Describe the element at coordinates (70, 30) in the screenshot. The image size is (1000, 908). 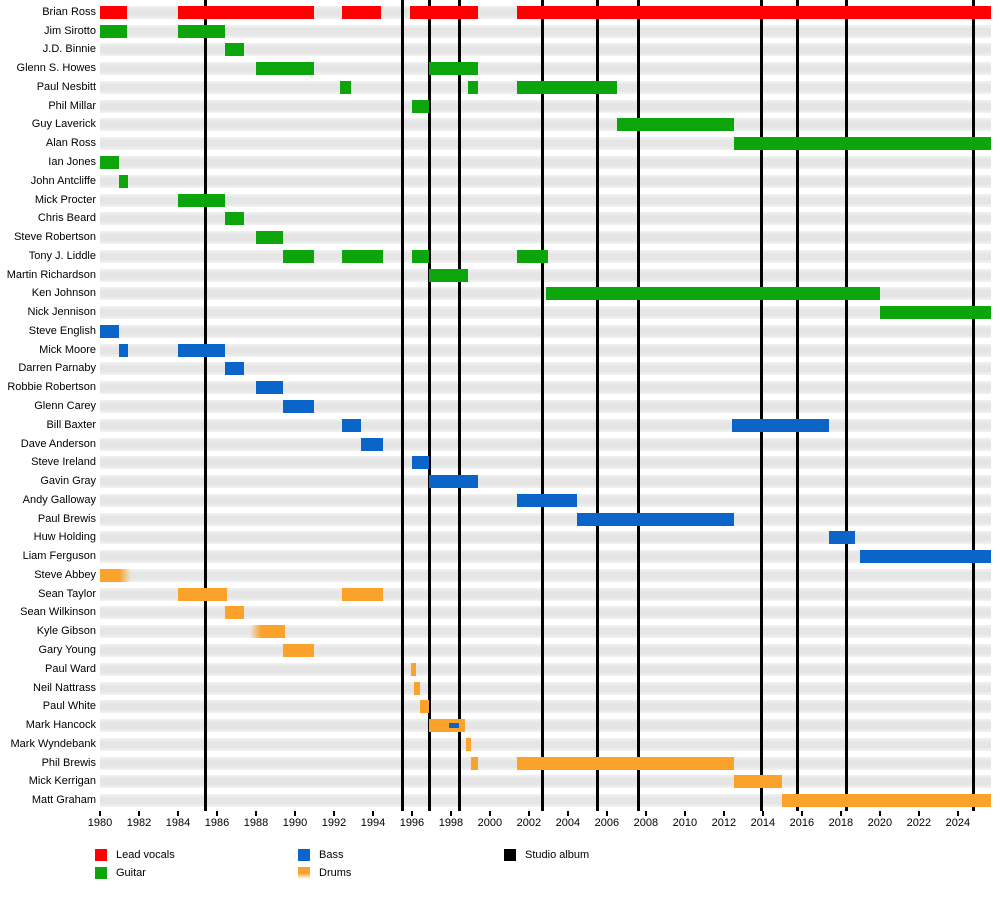
I see `member-label: Jim Sirotto` at that location.